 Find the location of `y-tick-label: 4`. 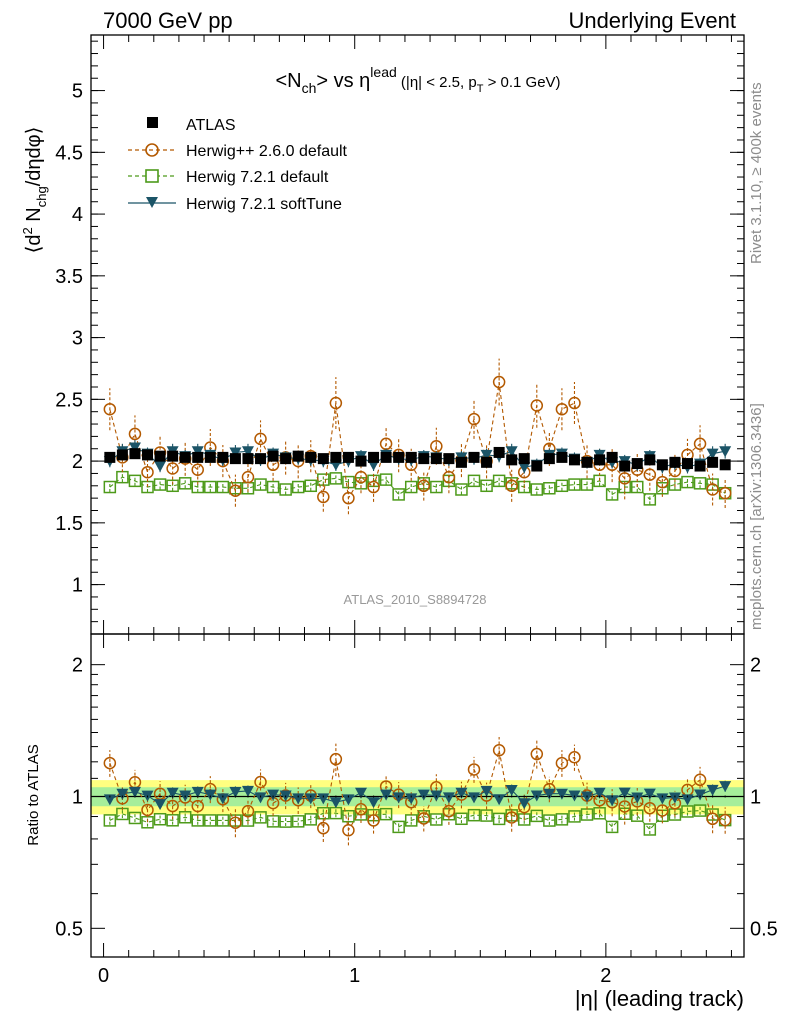

y-tick-label: 4 is located at coordinates (77, 215).